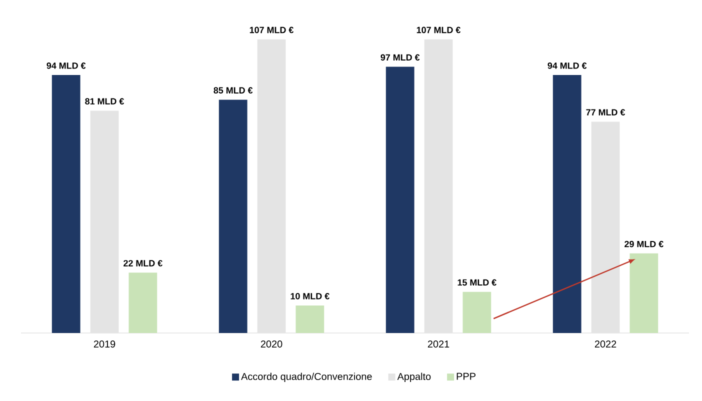 The image size is (702, 401). I want to click on data-label: 22 MLD €, so click(143, 263).